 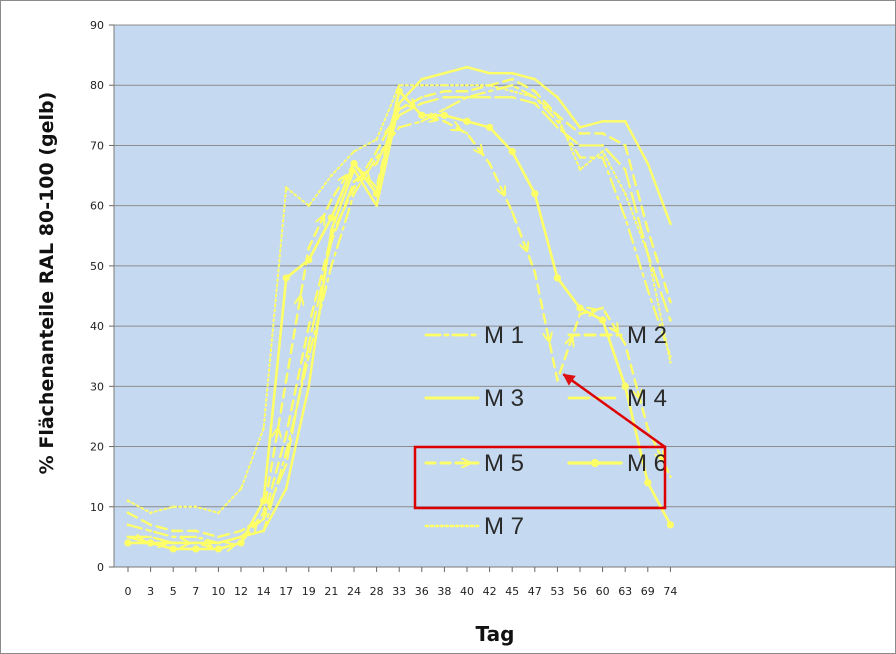 What do you see at coordinates (504, 526) in the screenshot?
I see `legend-label: M 7` at bounding box center [504, 526].